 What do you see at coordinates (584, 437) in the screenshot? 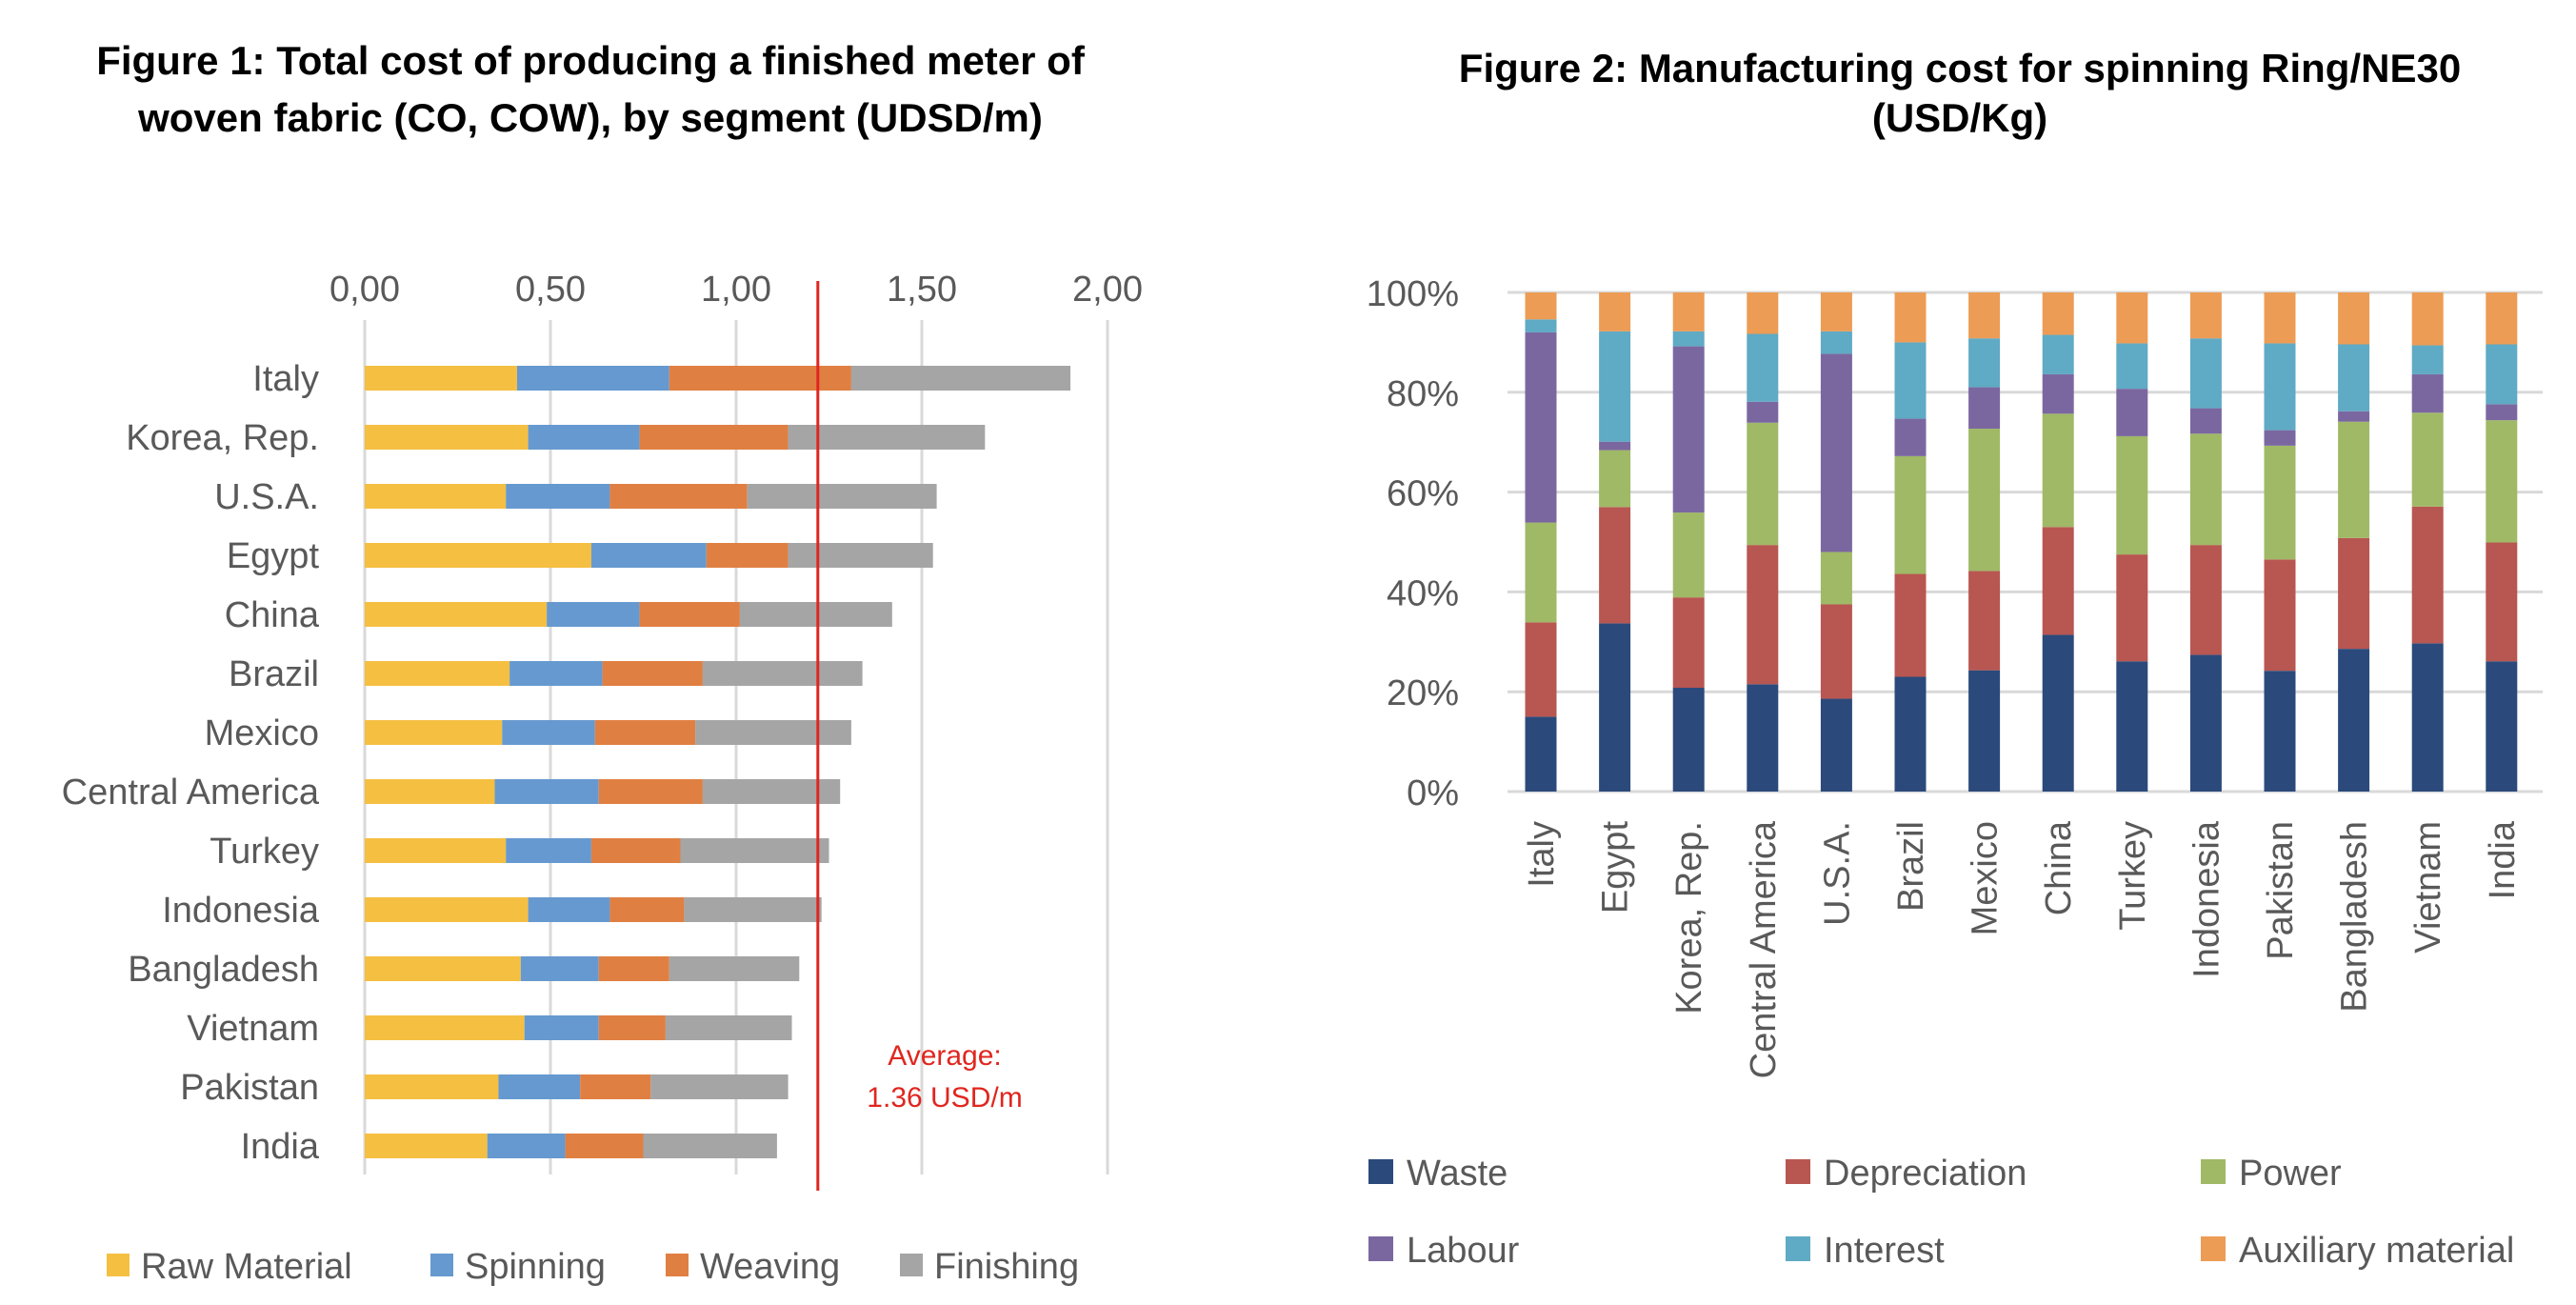
I see `bar-spinning-korea-rep` at bounding box center [584, 437].